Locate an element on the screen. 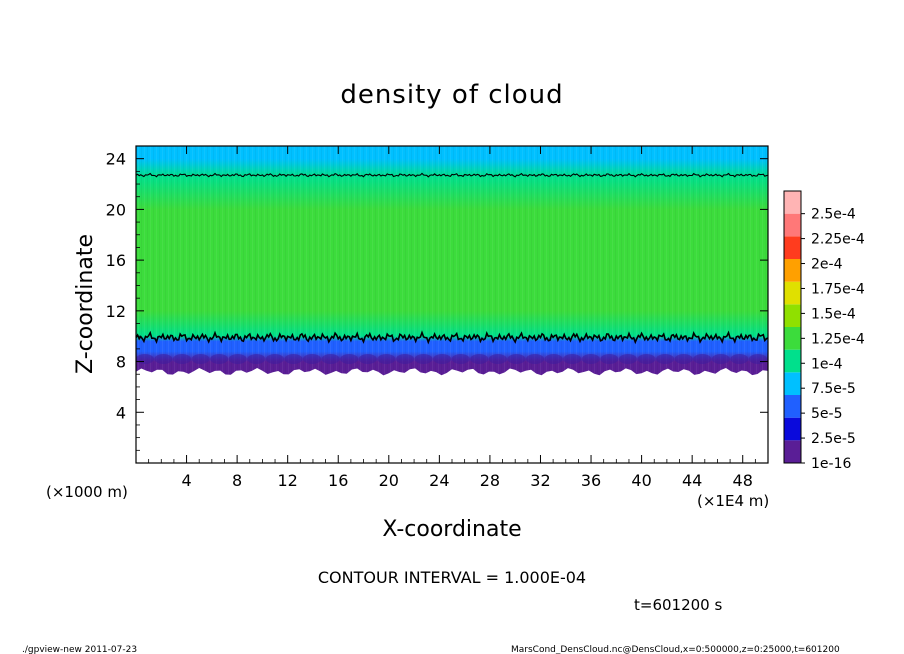  x-axis-label: X-coordinate is located at coordinates (451, 529).